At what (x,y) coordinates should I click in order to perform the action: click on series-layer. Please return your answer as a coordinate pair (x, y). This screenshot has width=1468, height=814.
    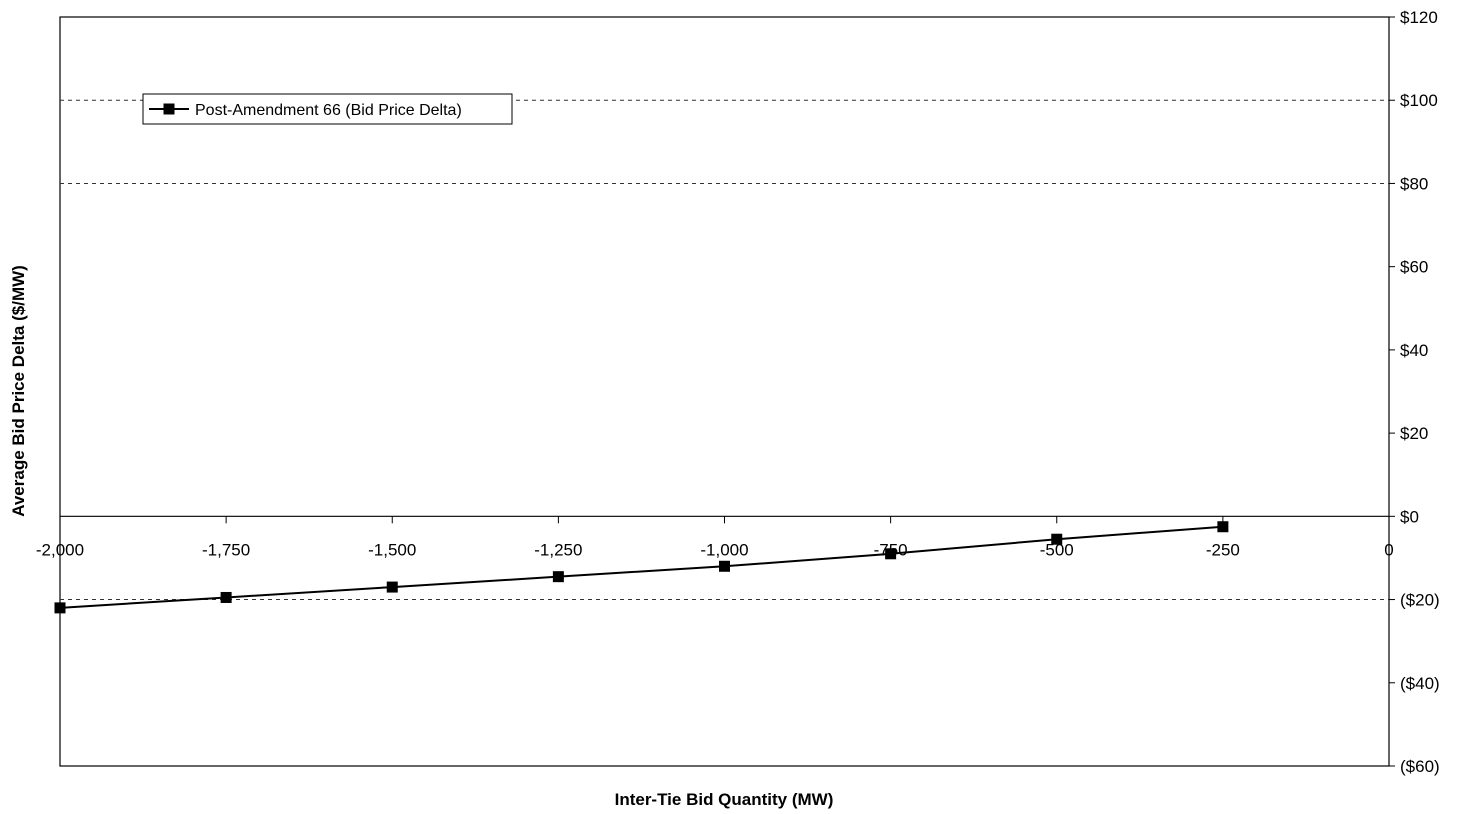
    Looking at the image, I should click on (641, 567).